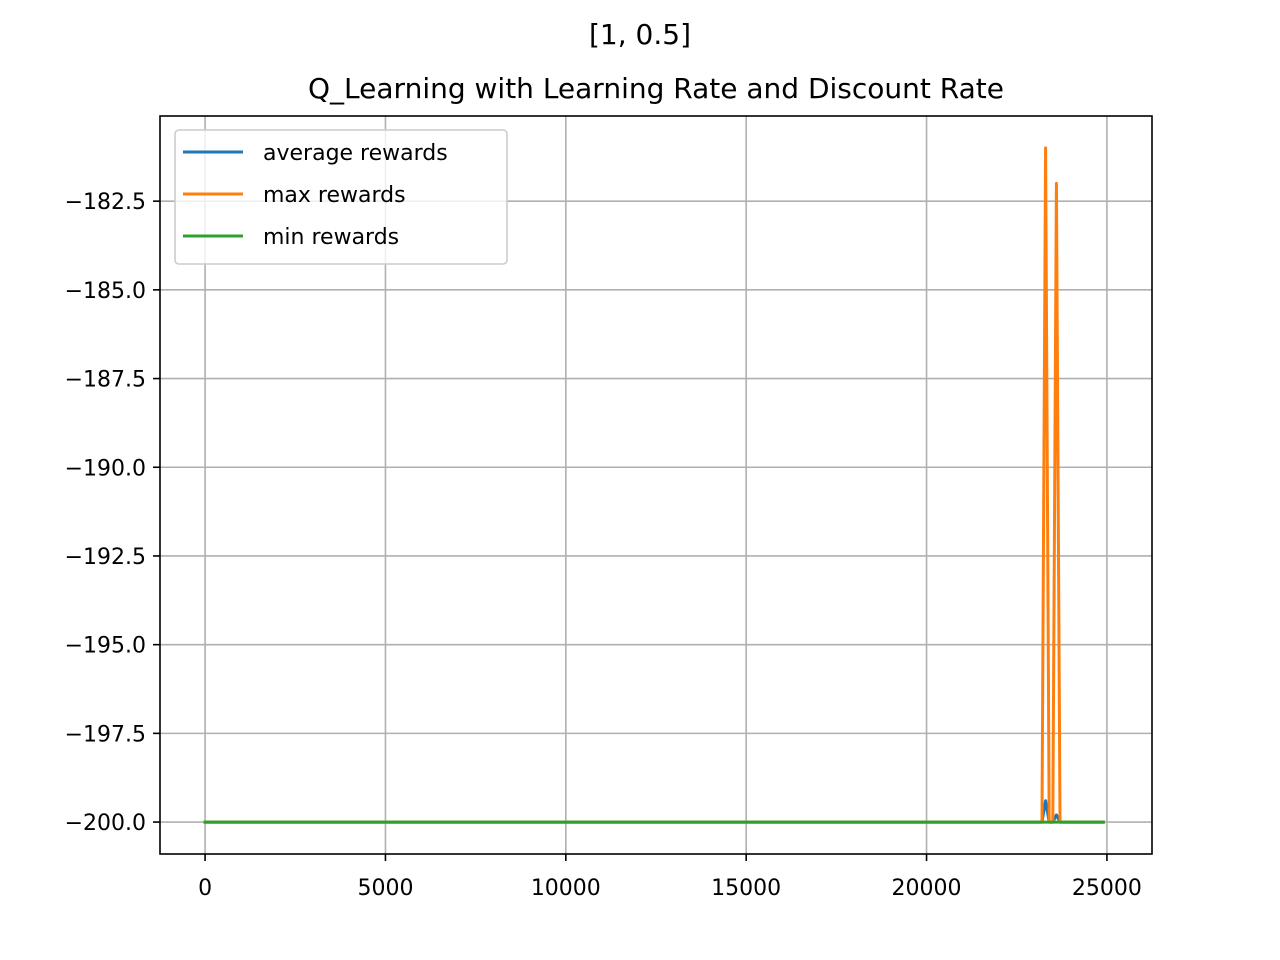 The height and width of the screenshot is (960, 1280). What do you see at coordinates (331, 237) in the screenshot?
I see `legend-label: min rewards` at bounding box center [331, 237].